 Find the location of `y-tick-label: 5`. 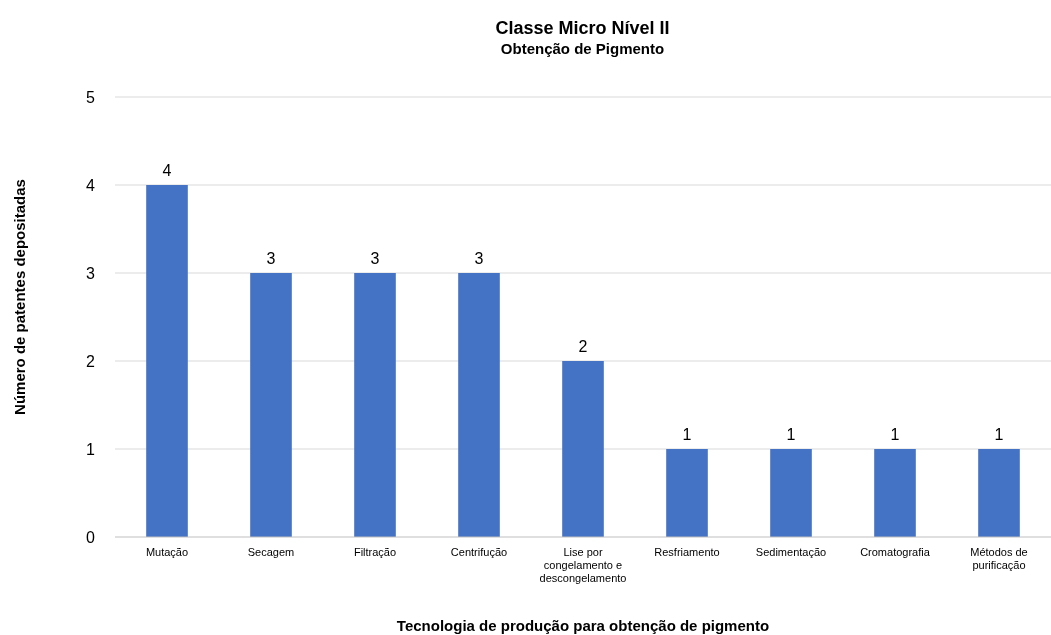

y-tick-label: 5 is located at coordinates (91, 97).